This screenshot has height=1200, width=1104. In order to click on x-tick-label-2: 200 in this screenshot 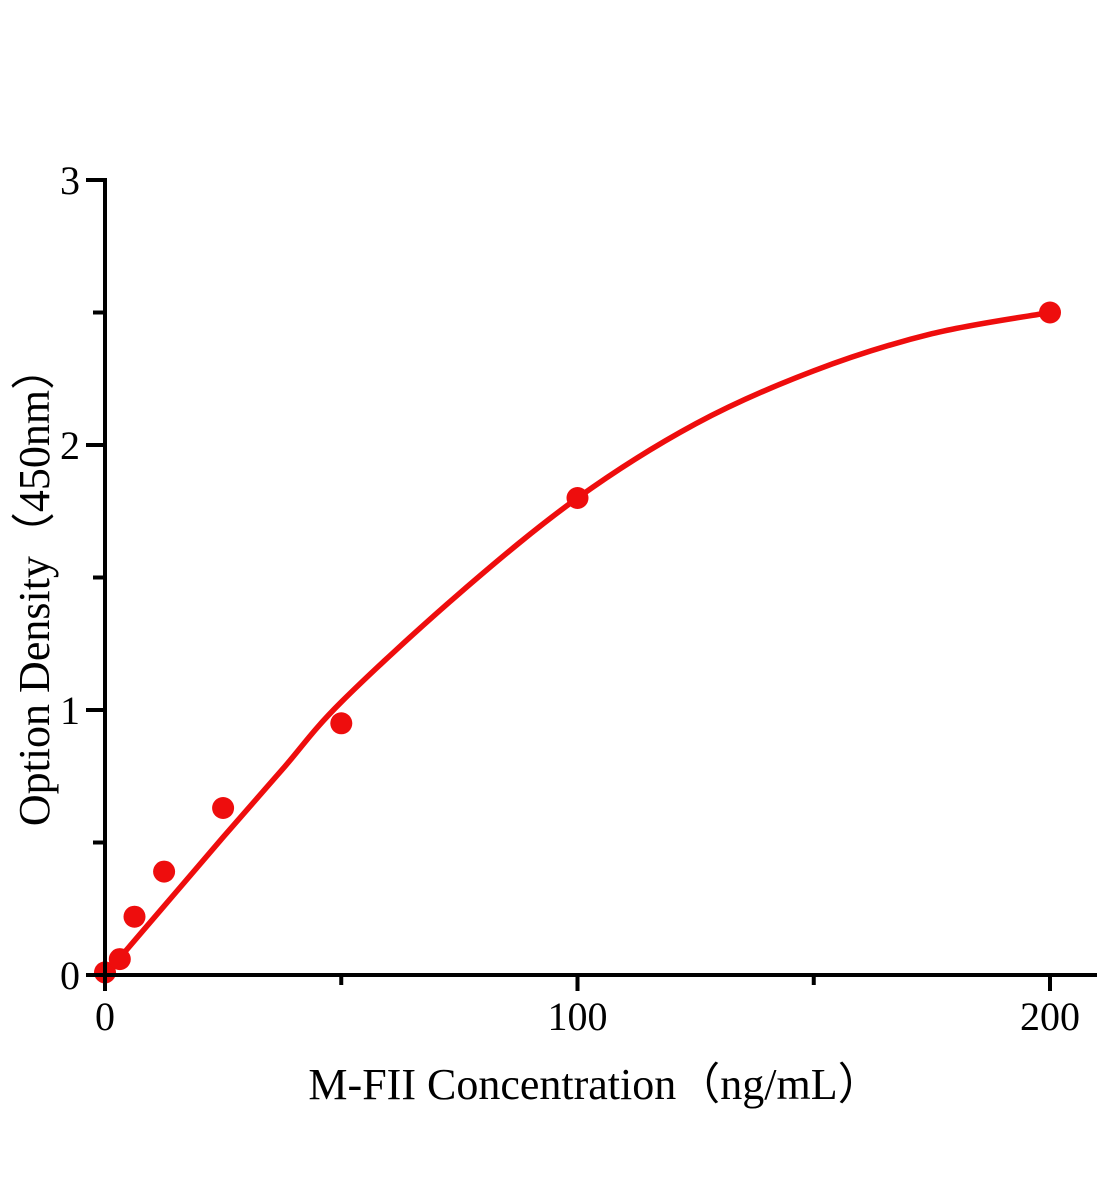, I will do `click(1050, 1016)`.